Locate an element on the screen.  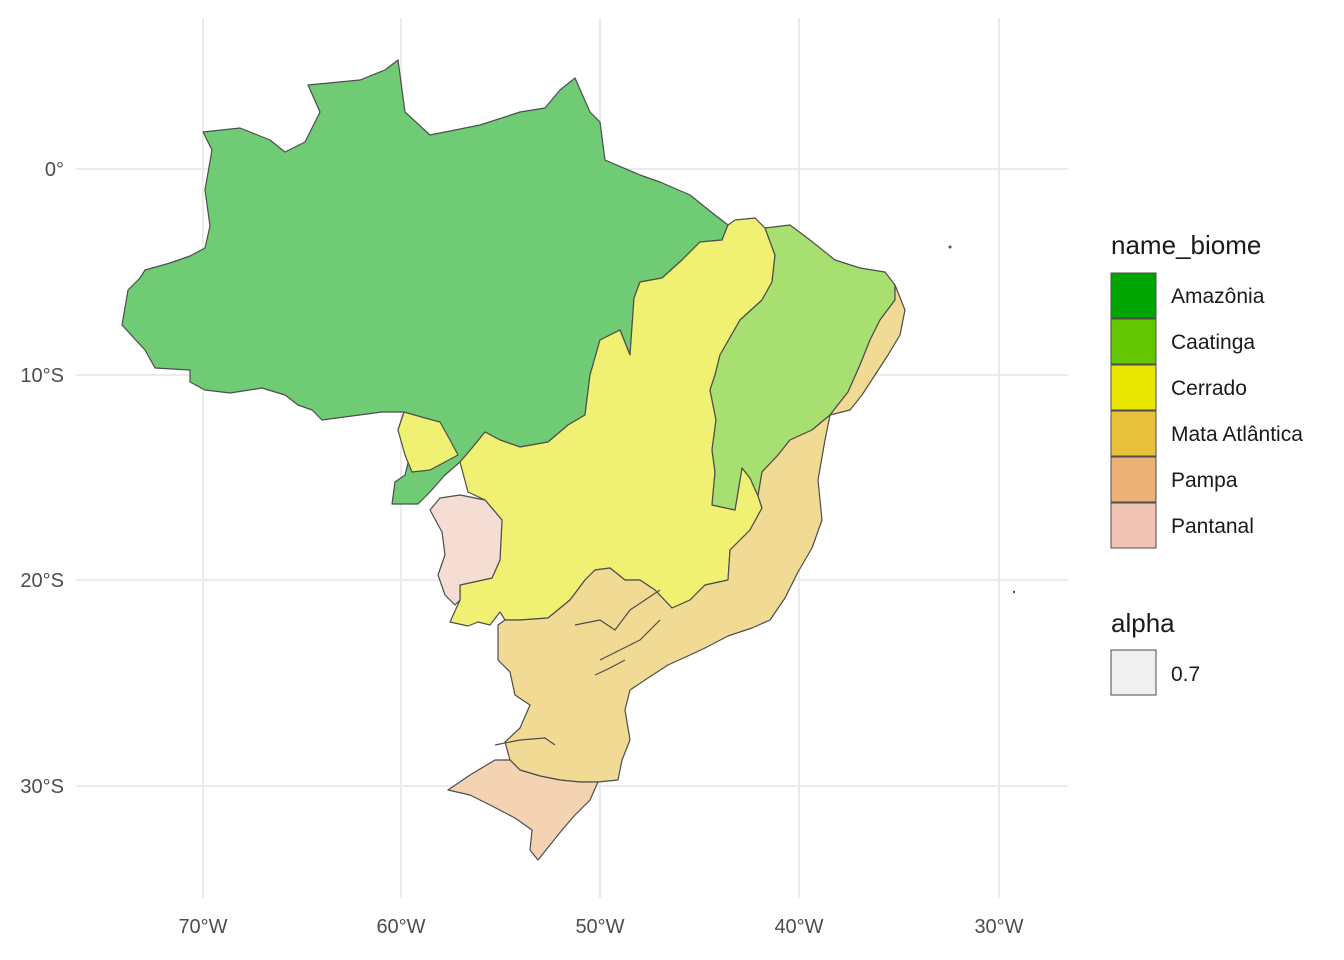
y-tick-label: 0° is located at coordinates (54, 170).